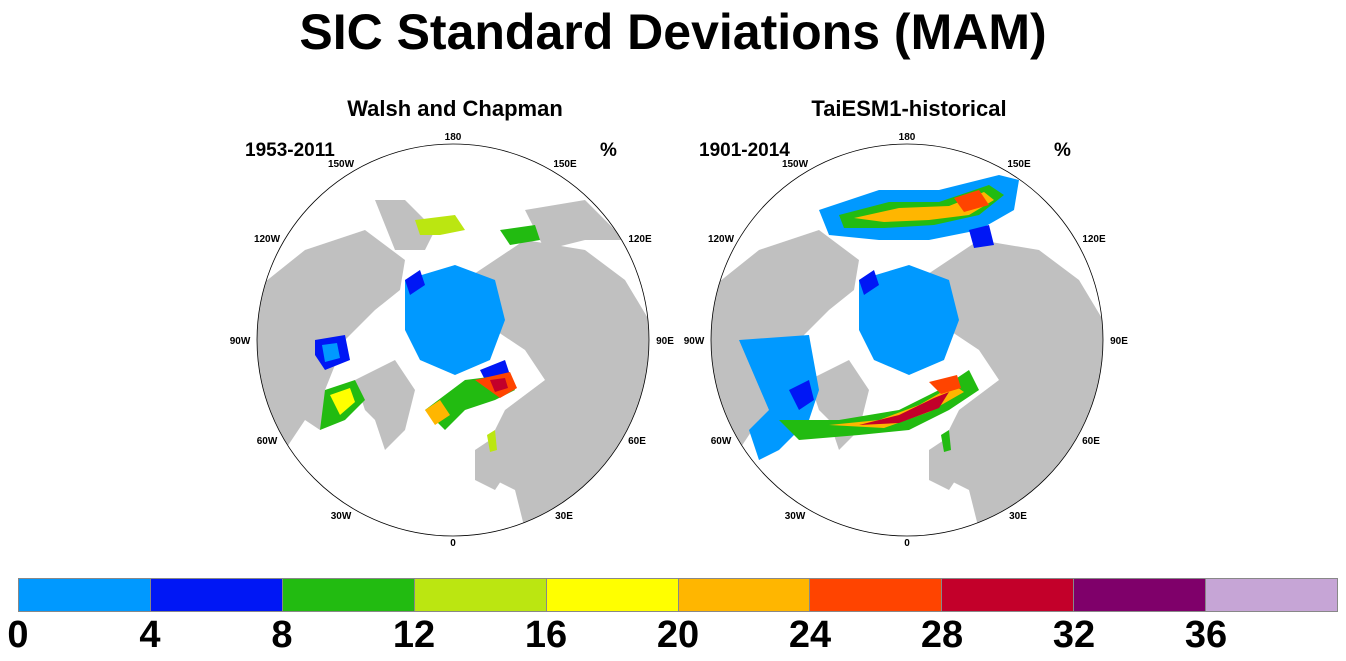  Describe the element at coordinates (18, 635) in the screenshot. I see `colorbar-tick-label: 0` at that location.